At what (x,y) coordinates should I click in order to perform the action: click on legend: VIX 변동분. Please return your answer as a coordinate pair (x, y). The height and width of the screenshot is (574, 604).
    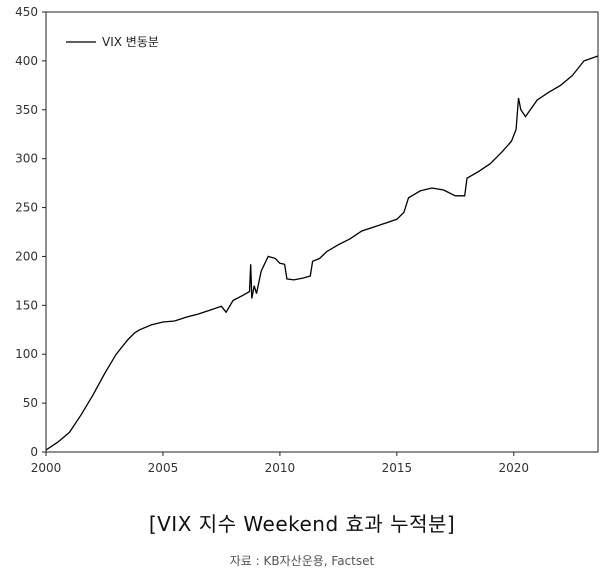
    Looking at the image, I should click on (112, 42).